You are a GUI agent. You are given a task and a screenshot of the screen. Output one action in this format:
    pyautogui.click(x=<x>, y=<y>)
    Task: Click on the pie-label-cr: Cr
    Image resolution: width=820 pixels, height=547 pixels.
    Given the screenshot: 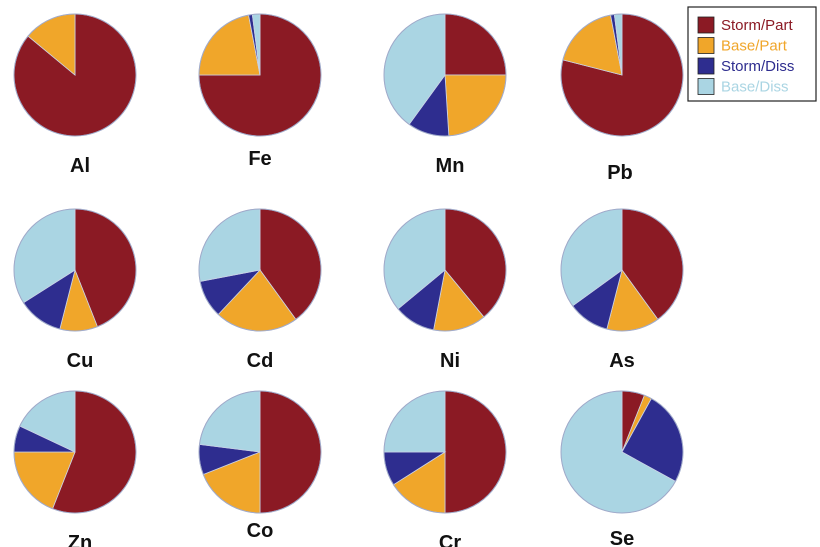 What is the action you would take?
    pyautogui.click(x=450, y=539)
    